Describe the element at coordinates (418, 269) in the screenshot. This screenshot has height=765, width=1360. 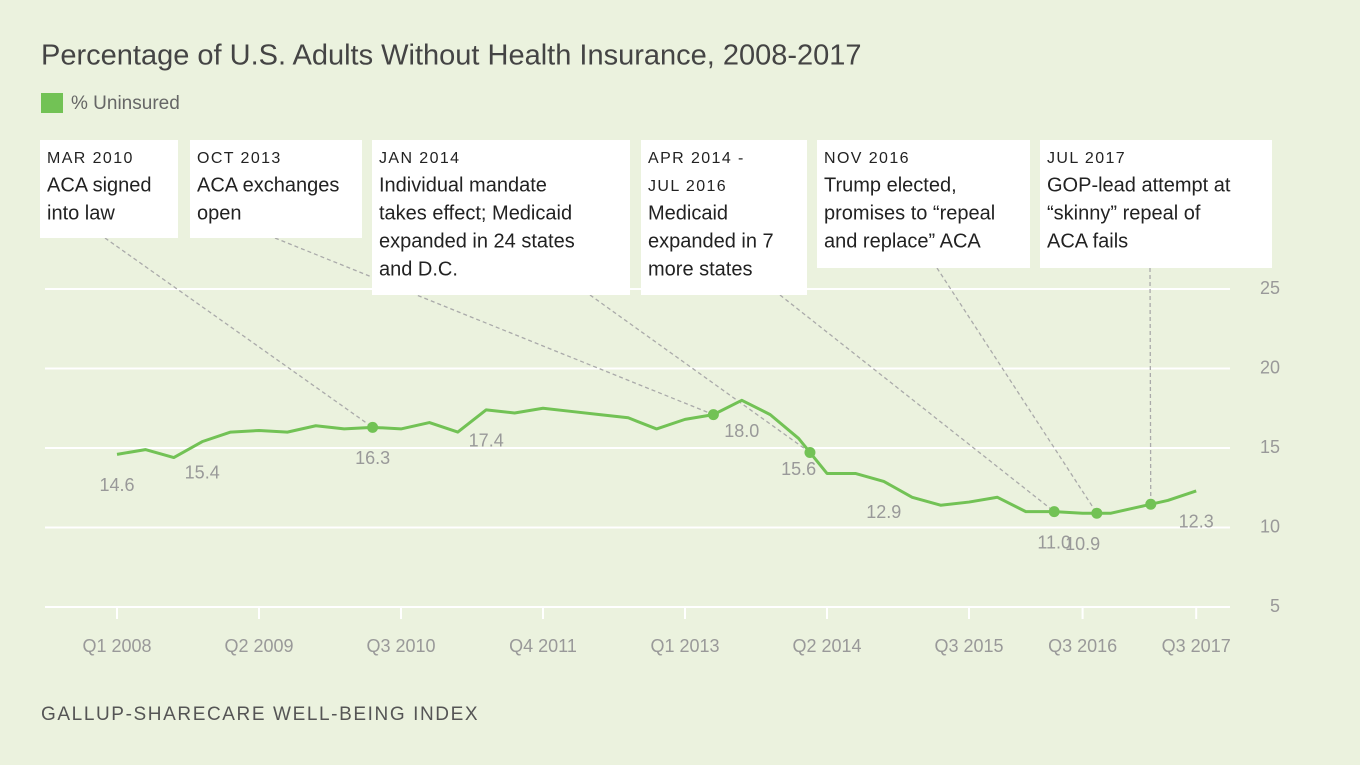
I see `annotation-text: and D.C.` at that location.